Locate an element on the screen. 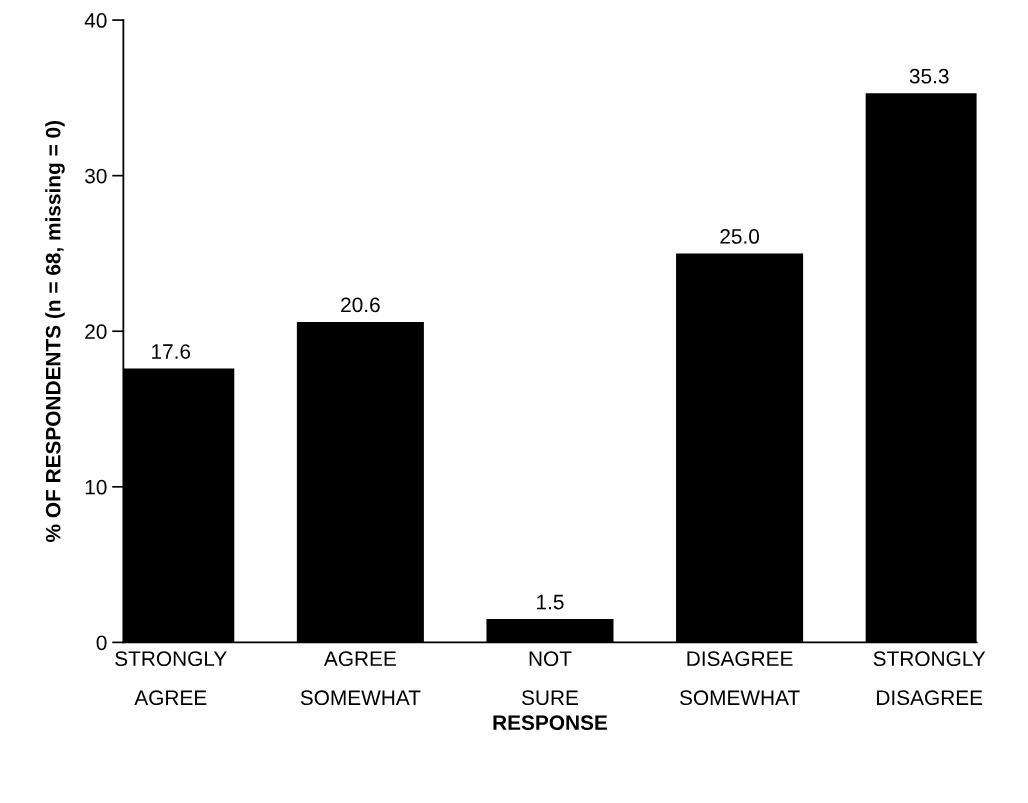 The image size is (1028, 803). y-tick-label: 0 is located at coordinates (101, 643).